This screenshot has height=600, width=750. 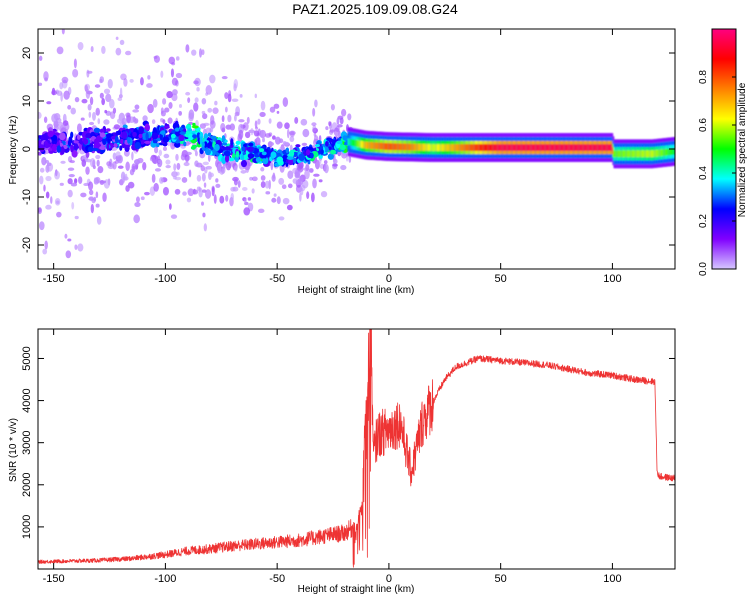 What do you see at coordinates (348, 101) in the screenshot?
I see `y-tick: 10` at bounding box center [348, 101].